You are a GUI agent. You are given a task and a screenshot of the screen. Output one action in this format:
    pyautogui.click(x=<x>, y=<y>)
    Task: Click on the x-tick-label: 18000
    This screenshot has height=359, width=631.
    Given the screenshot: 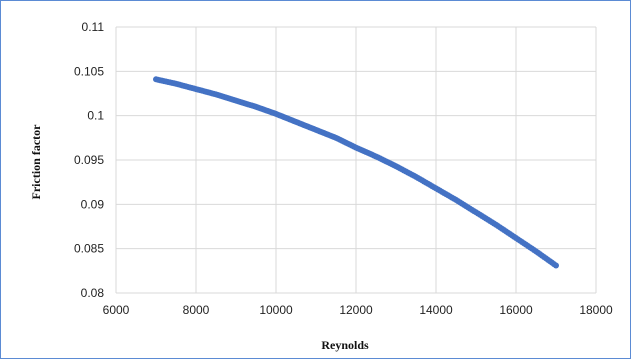 What is the action you would take?
    pyautogui.click(x=596, y=310)
    